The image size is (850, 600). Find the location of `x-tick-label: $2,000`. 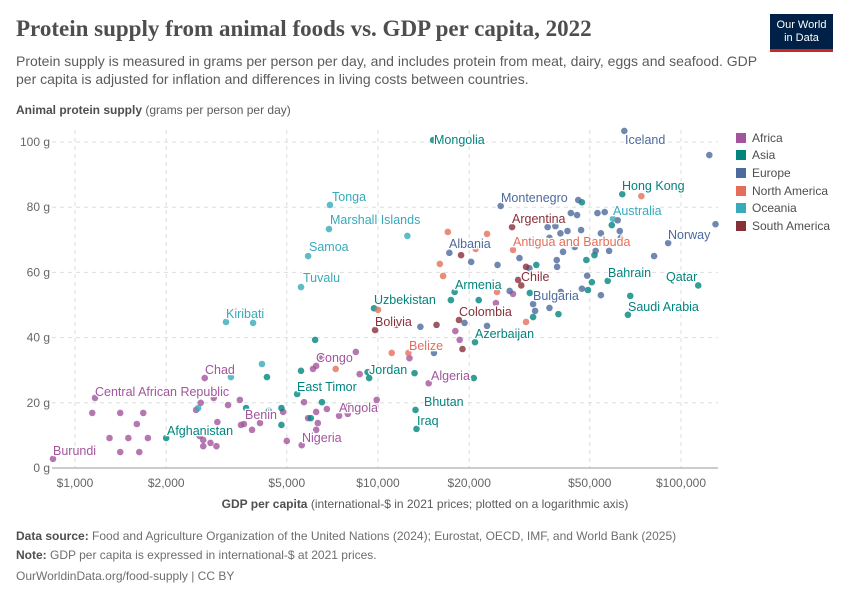

x-tick-label: $2,000 is located at coordinates (166, 483).